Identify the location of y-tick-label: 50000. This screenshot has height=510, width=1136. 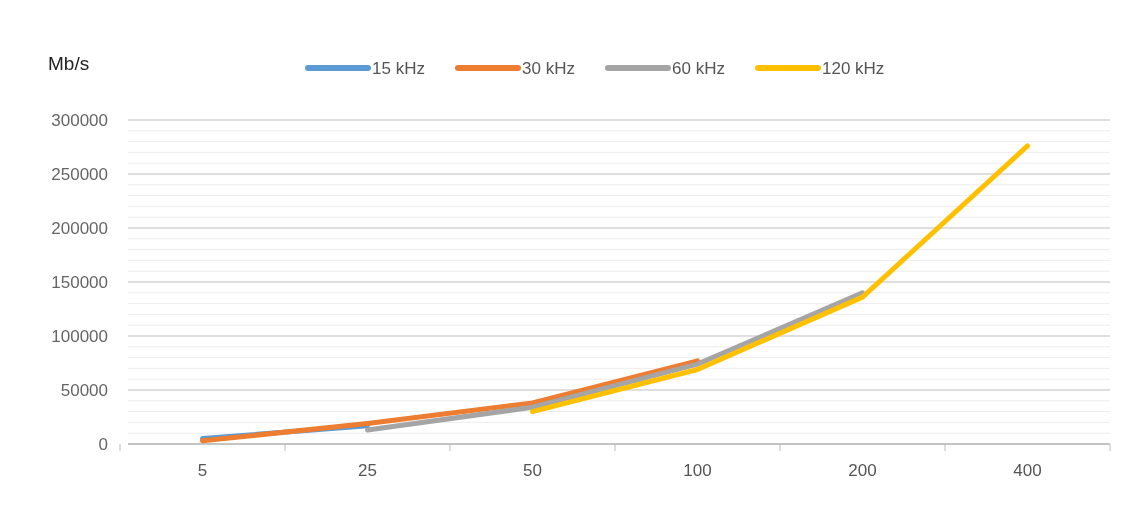
(84, 390).